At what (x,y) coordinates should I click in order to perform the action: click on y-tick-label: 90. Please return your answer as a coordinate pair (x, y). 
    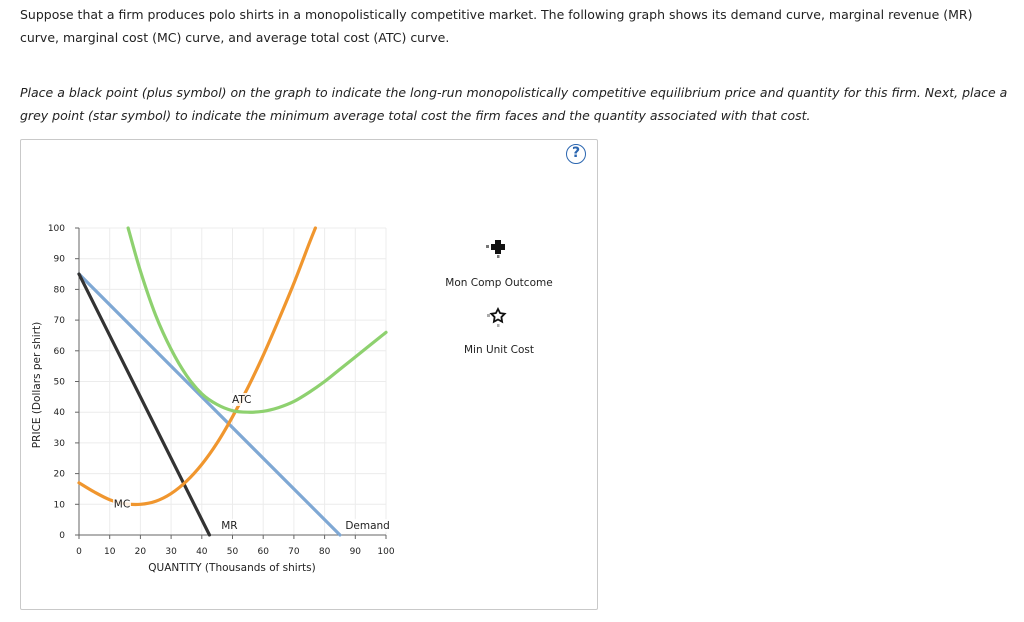
    Looking at the image, I should click on (60, 260).